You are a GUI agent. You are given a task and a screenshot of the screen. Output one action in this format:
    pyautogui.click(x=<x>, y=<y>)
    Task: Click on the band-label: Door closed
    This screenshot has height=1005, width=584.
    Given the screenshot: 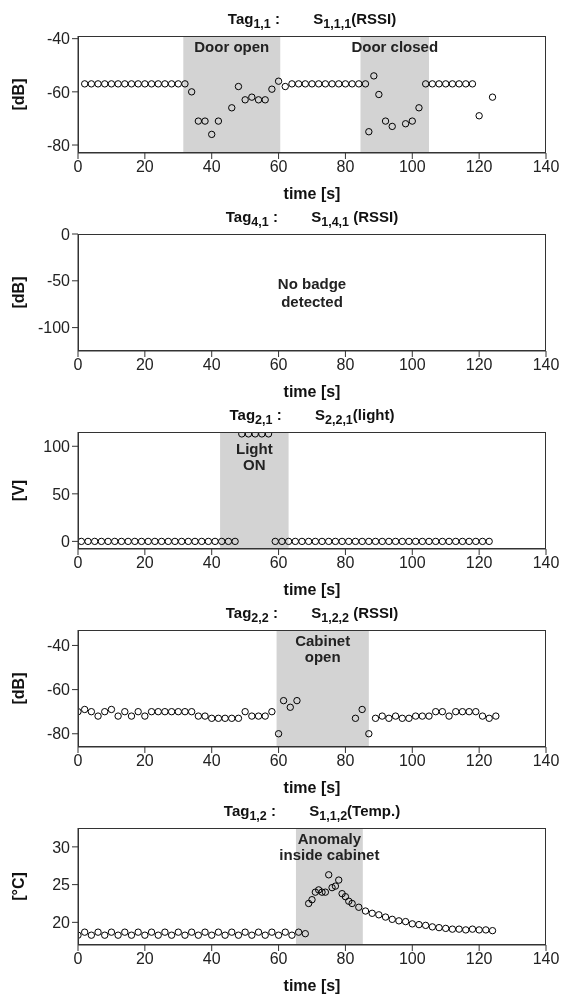 What is the action you would take?
    pyautogui.click(x=395, y=46)
    